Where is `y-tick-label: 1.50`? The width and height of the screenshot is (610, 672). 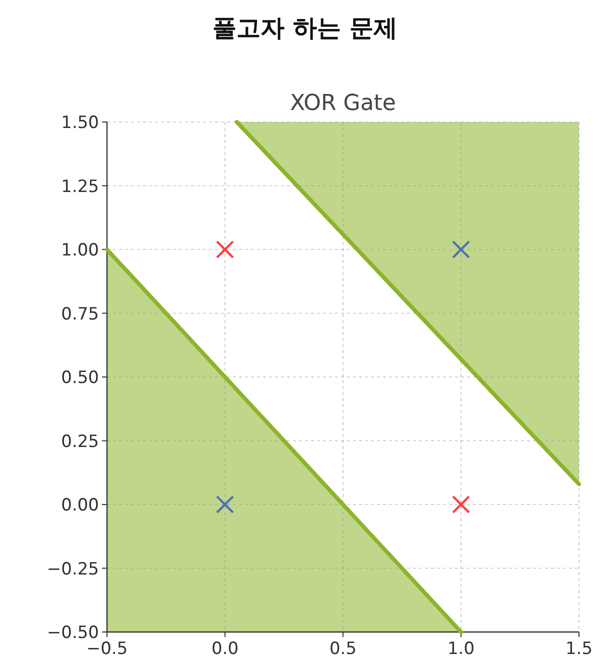
y-tick-label: 1.50 is located at coordinates (80, 123).